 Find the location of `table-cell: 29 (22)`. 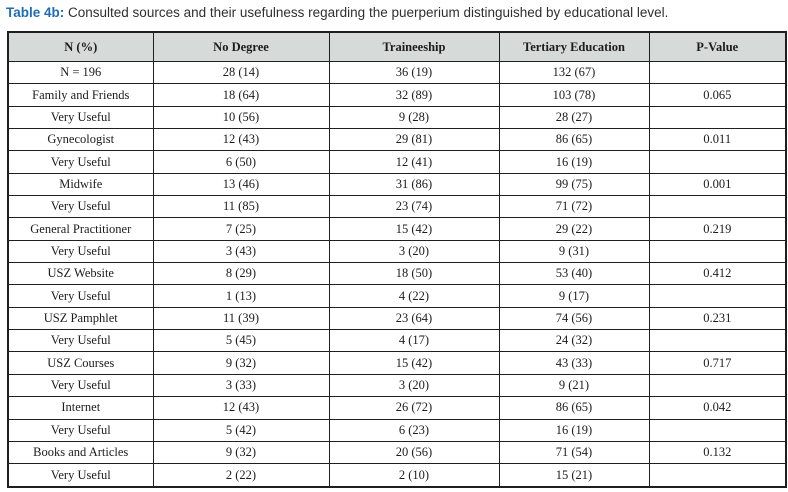

table-cell: 29 (22) is located at coordinates (574, 229).